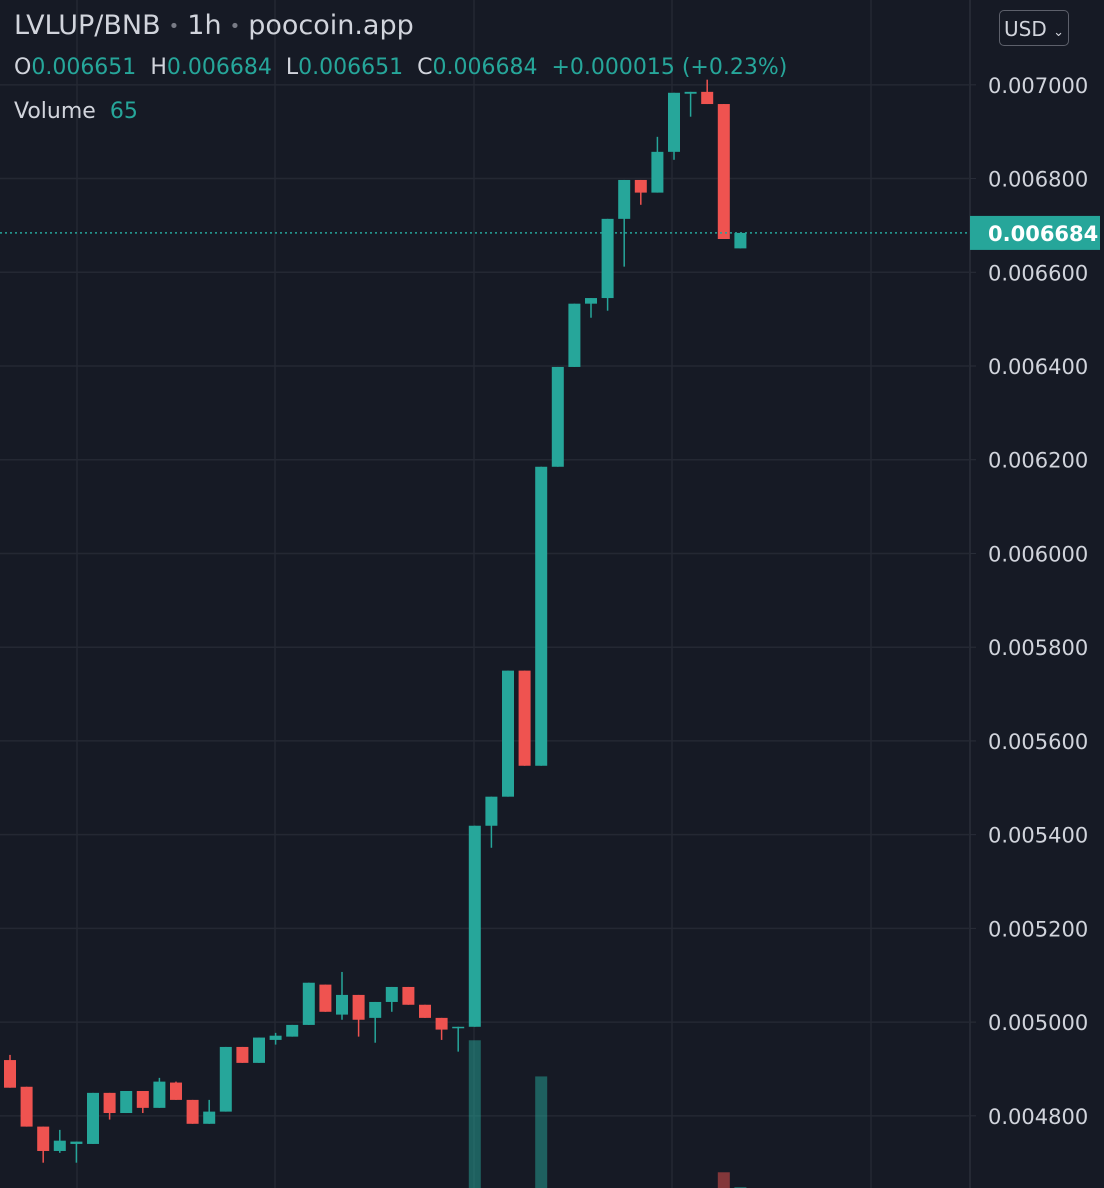 This screenshot has height=1188, width=1104. I want to click on y-tick-label: 0.005600, so click(1038, 742).